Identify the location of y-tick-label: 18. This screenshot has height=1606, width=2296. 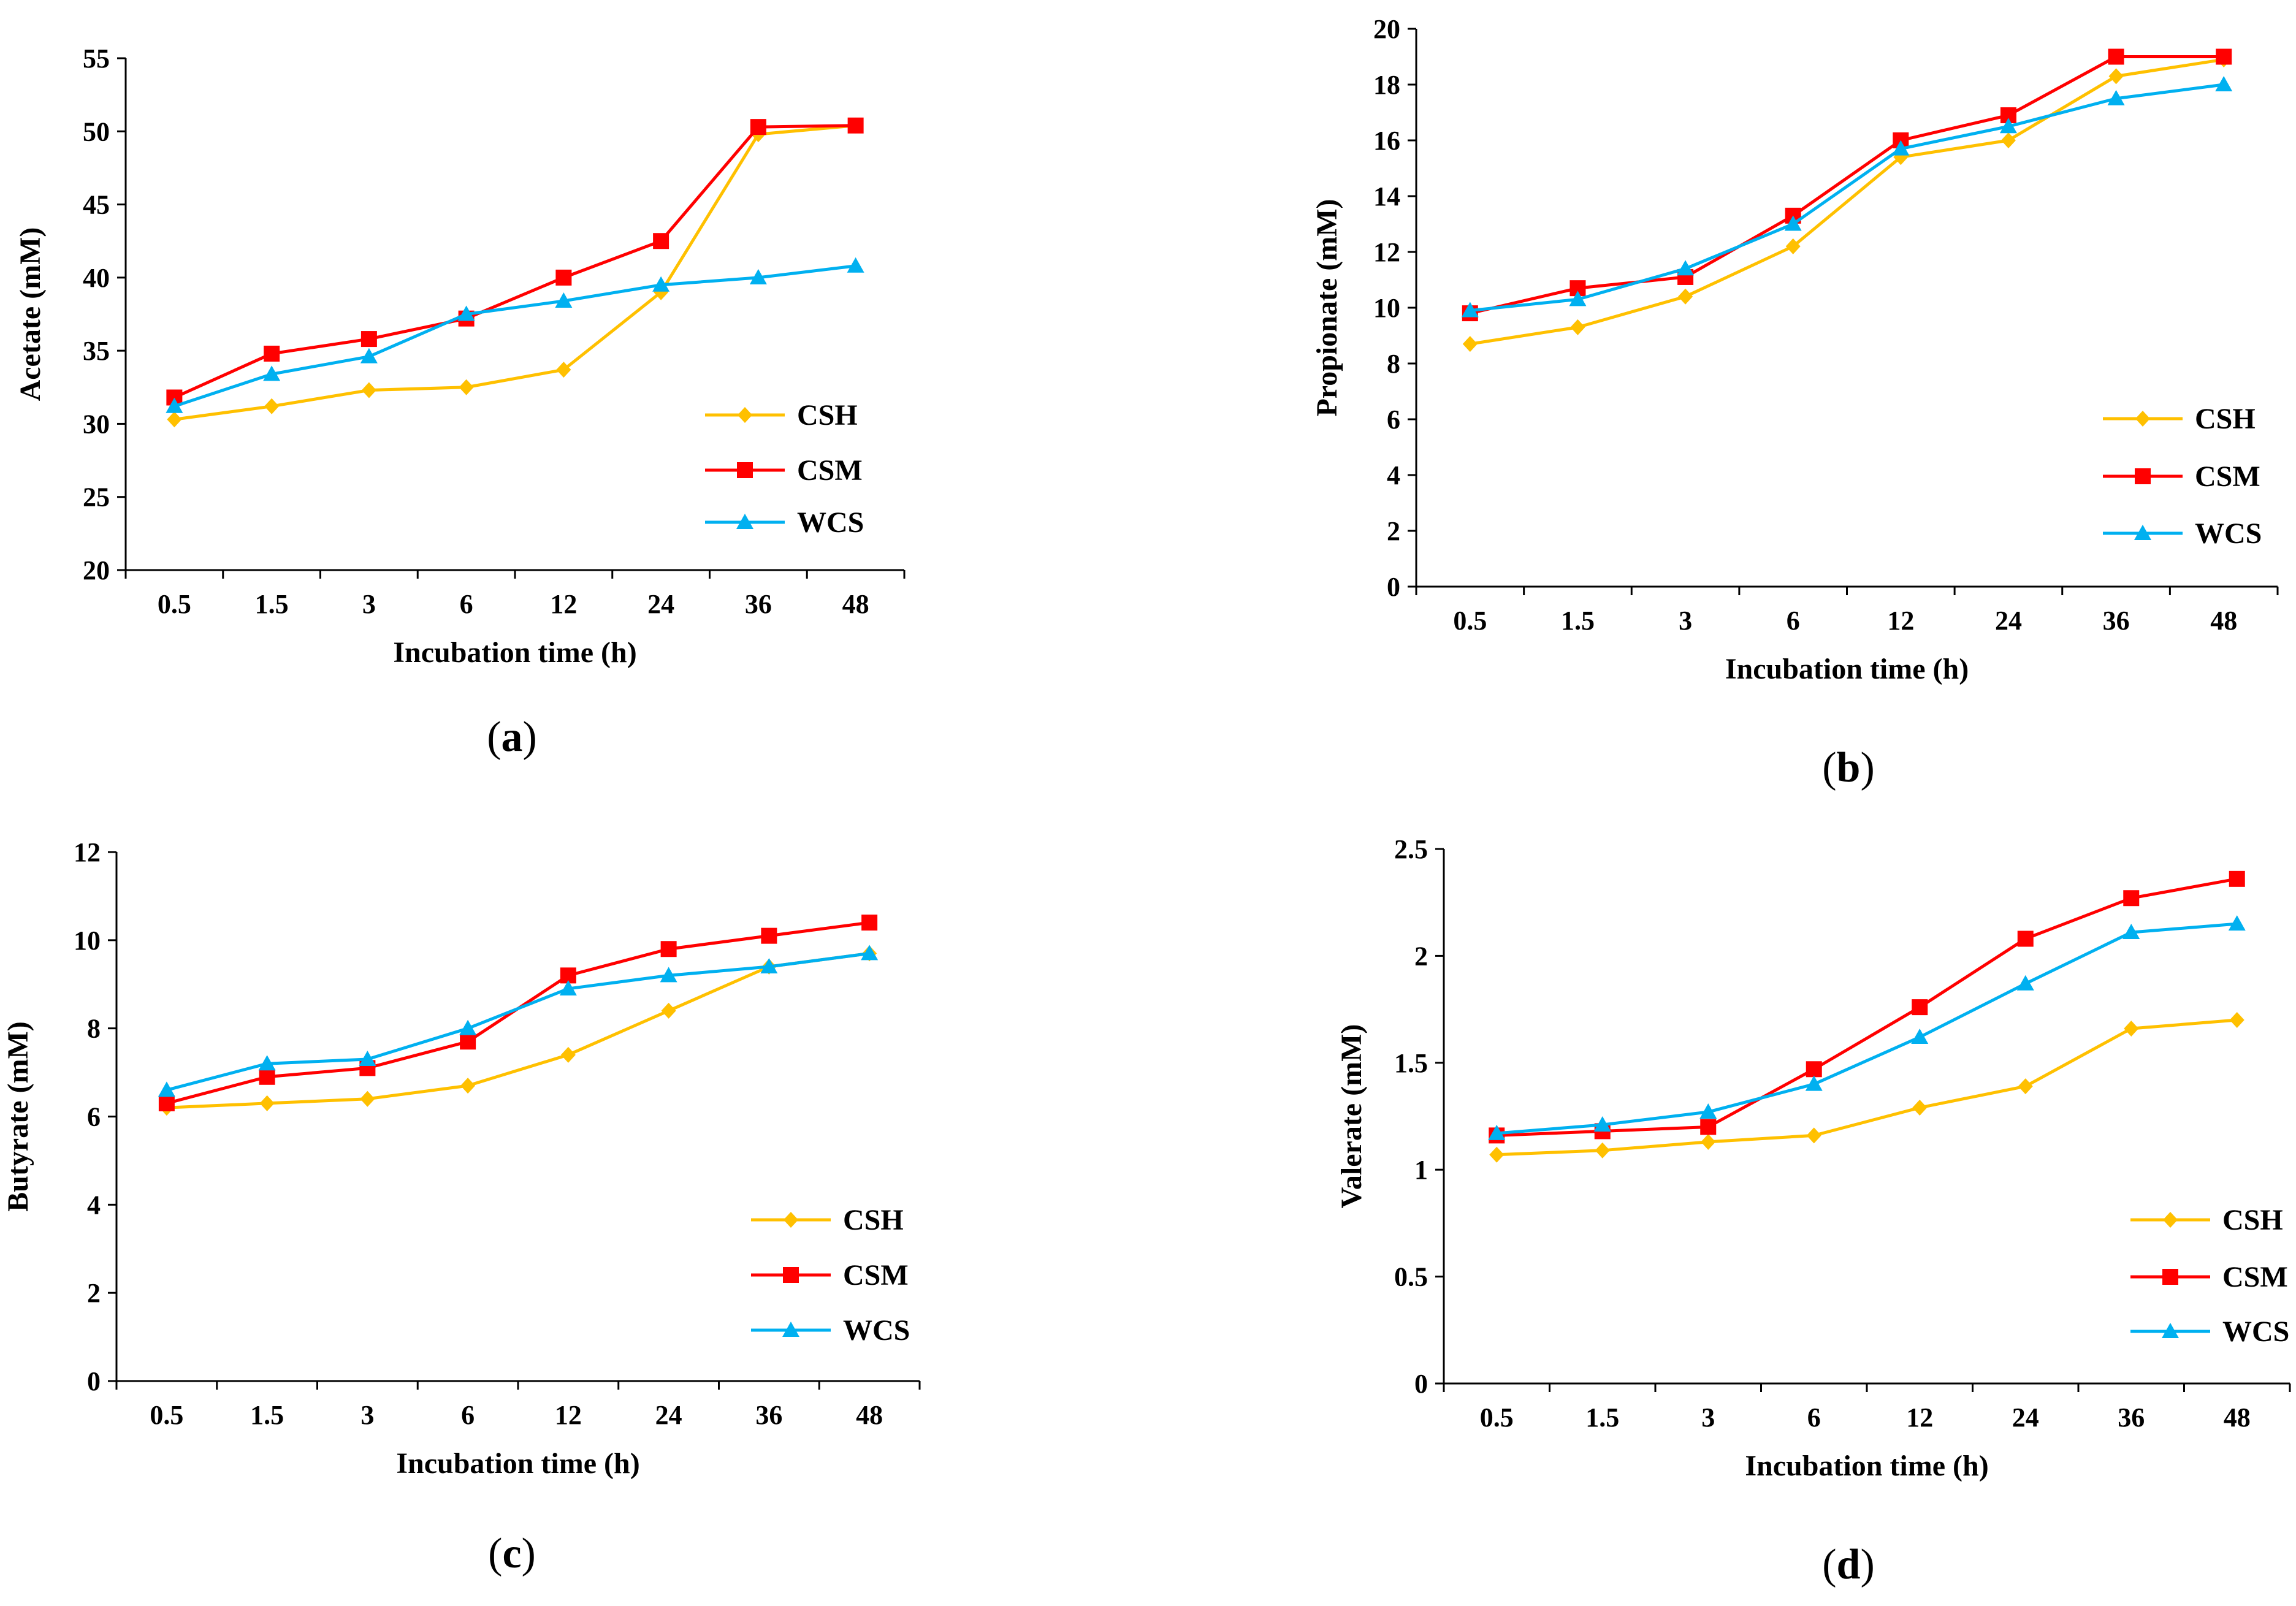
(1387, 85).